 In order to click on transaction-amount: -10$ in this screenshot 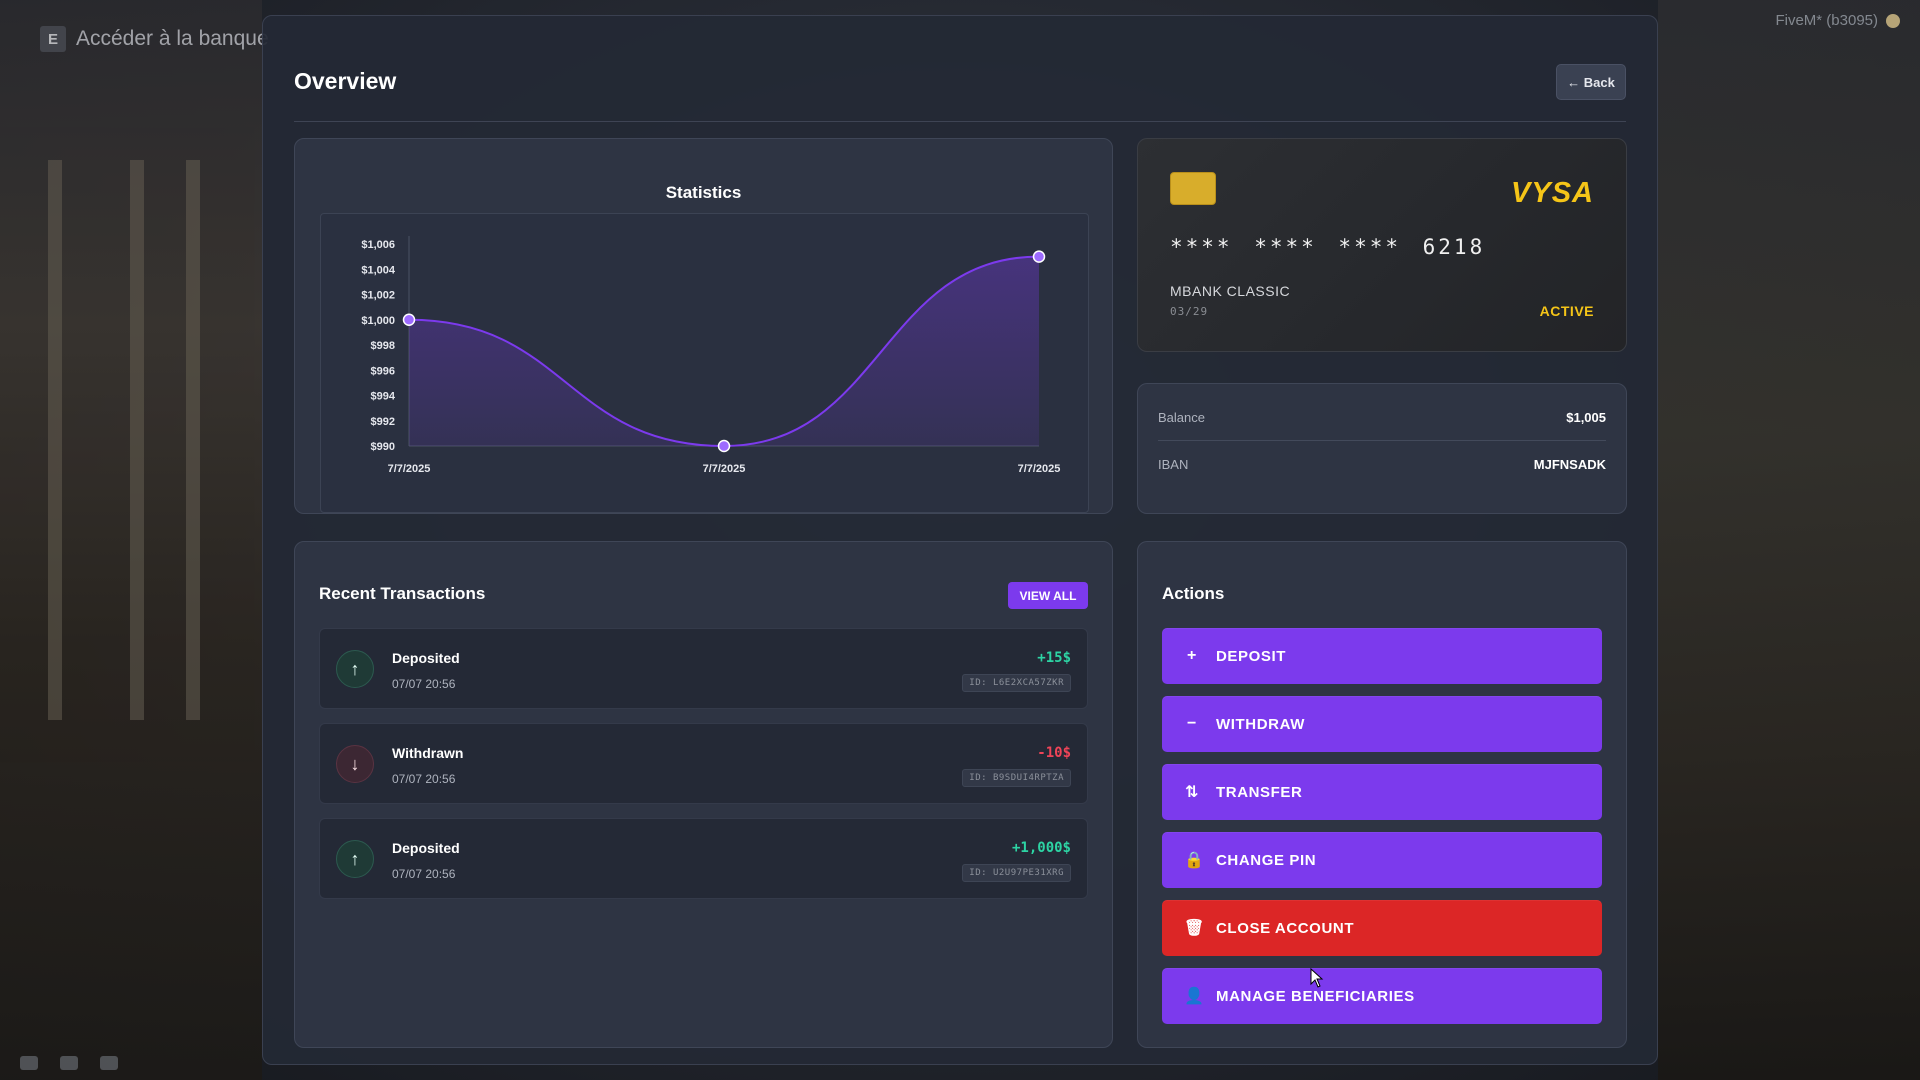, I will do `click(1054, 753)`.